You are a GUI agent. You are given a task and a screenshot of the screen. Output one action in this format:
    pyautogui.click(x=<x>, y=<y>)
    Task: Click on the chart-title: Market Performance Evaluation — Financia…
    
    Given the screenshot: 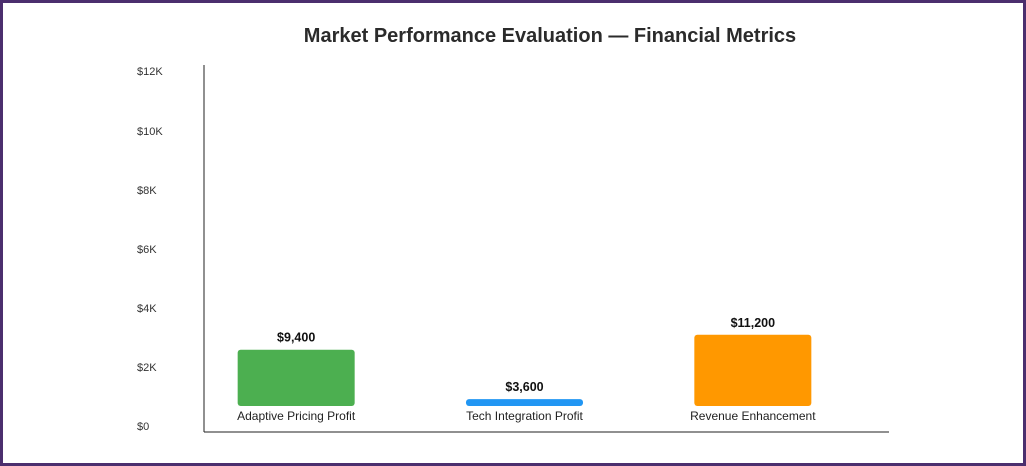 What is the action you would take?
    pyautogui.click(x=550, y=36)
    